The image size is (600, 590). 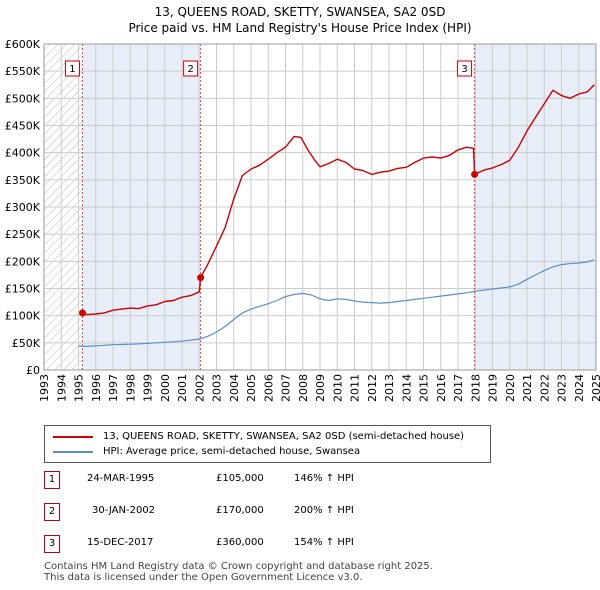 I want to click on sale-row: 1 24-MAR-1995 £105,000 146% ↑ HPI, so click(x=244, y=480).